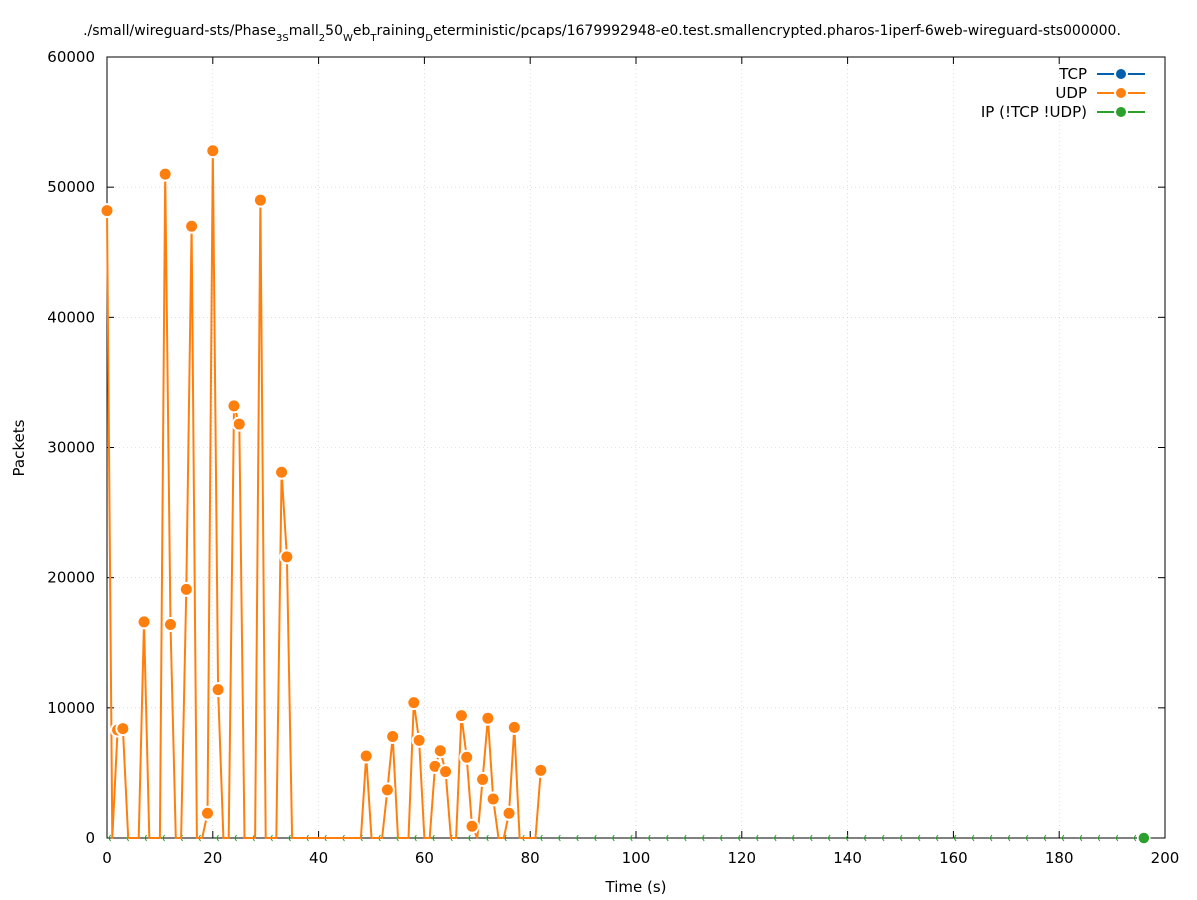 This screenshot has width=1197, height=900. Describe the element at coordinates (318, 858) in the screenshot. I see `x-tick-label: 40` at that location.